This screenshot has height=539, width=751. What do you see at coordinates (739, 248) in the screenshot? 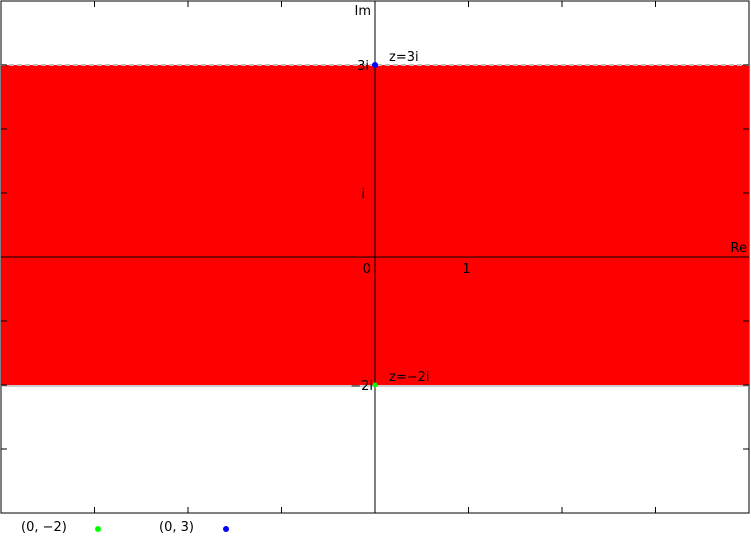
I see `x-axis-label: Re` at bounding box center [739, 248].